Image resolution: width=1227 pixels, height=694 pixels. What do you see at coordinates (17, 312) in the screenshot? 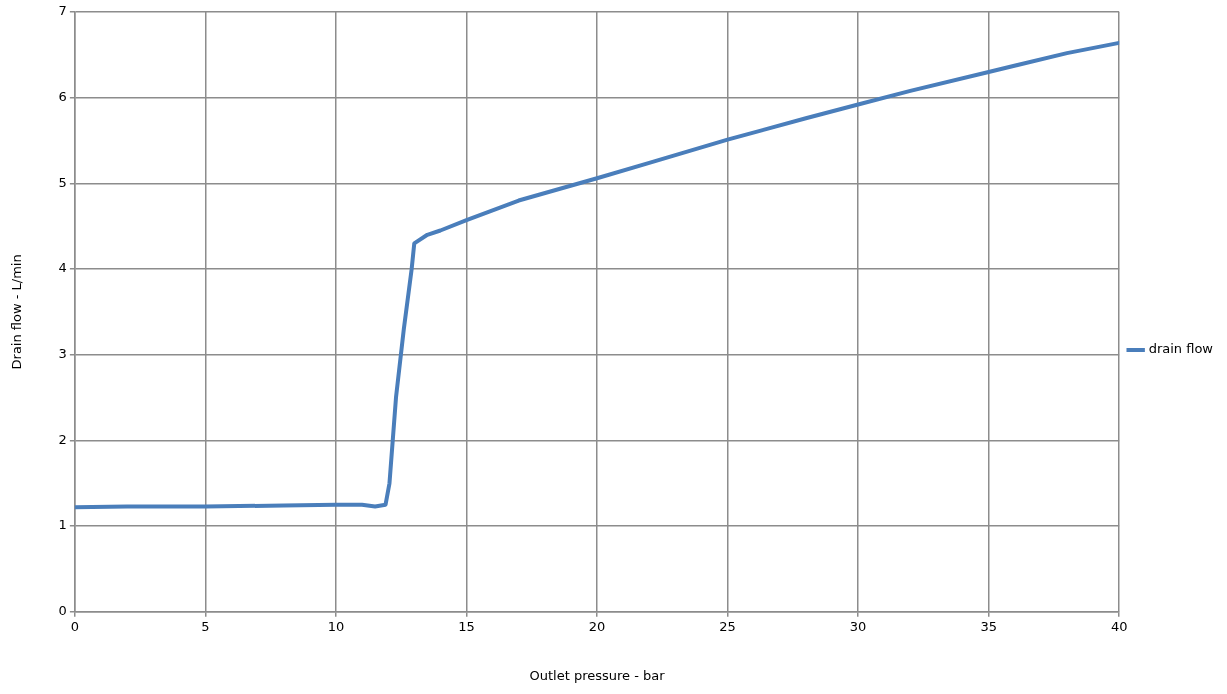
I see `y-axis-title: Drain flow - L/min` at bounding box center [17, 312].